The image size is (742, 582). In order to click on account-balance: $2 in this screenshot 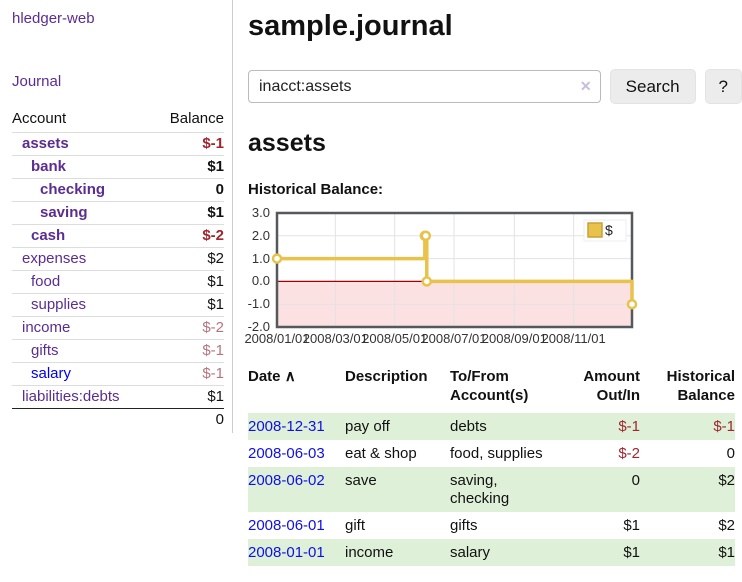, I will do `click(188, 259)`.